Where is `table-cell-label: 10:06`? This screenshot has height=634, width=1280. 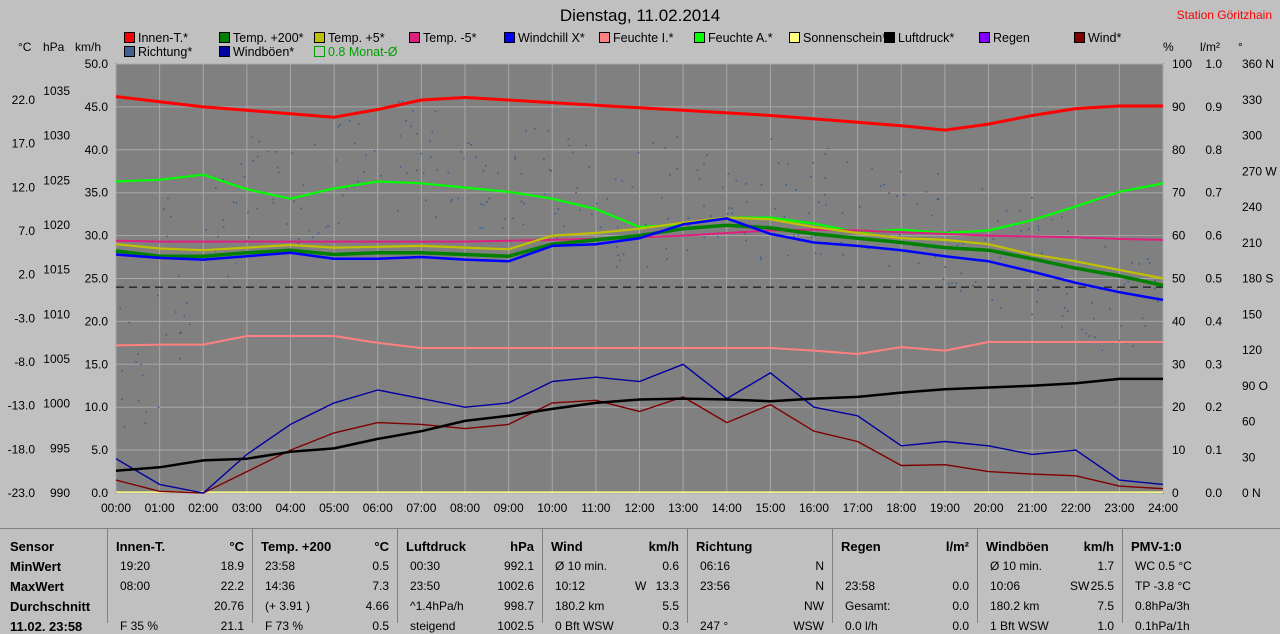 table-cell-label: 10:06 is located at coordinates (1005, 586).